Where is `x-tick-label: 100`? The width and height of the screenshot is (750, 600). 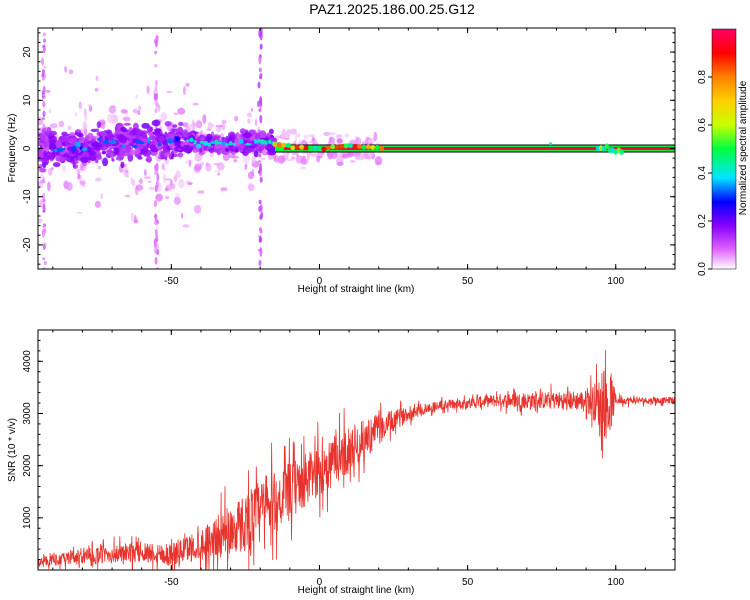
x-tick-label: 100 is located at coordinates (615, 281).